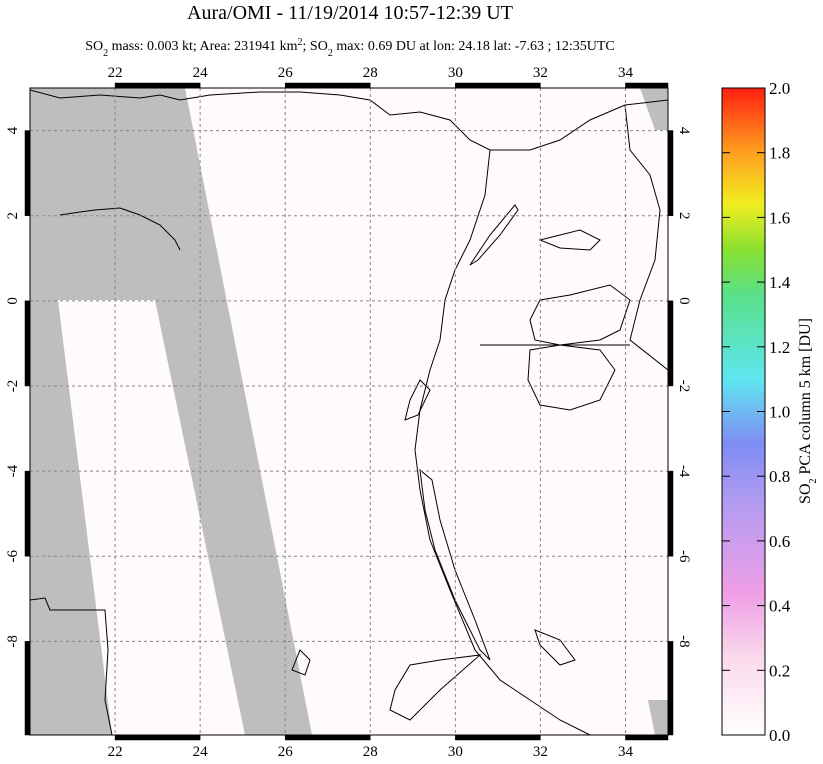 The image size is (823, 764). What do you see at coordinates (779, 735) in the screenshot?
I see `colorbar-tick-label: 0.0` at bounding box center [779, 735].